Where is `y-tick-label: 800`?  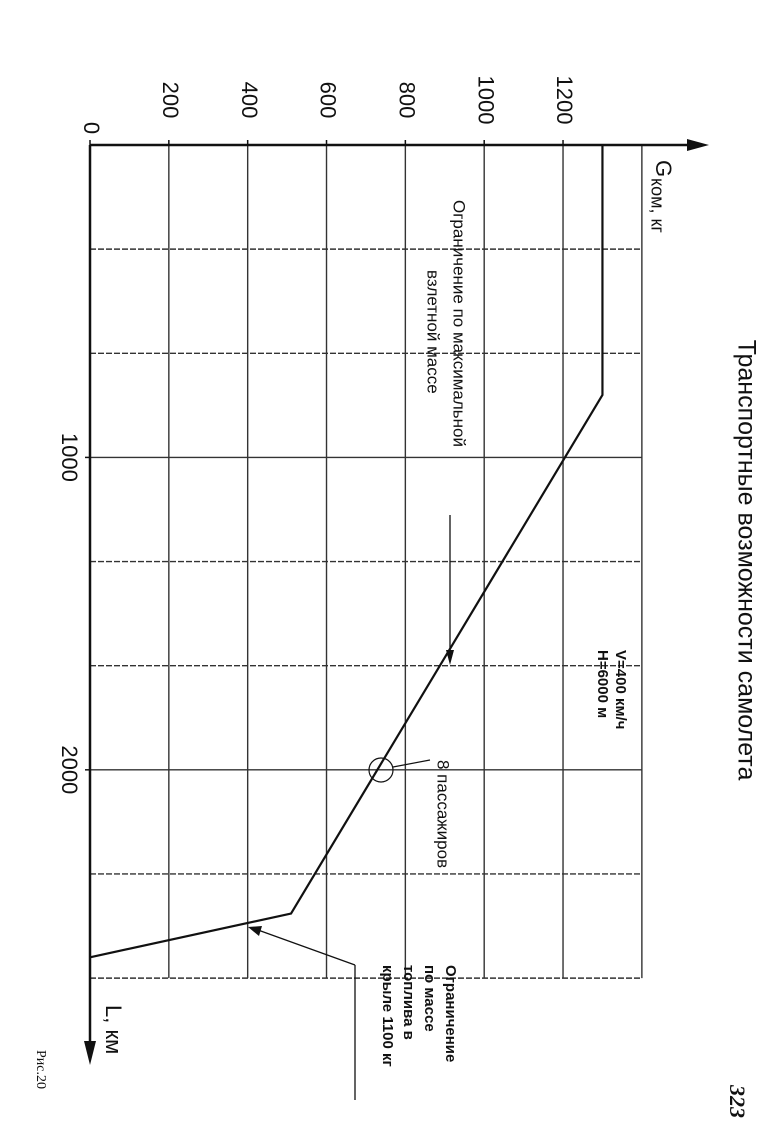
y-tick-label: 800 is located at coordinates (407, 100).